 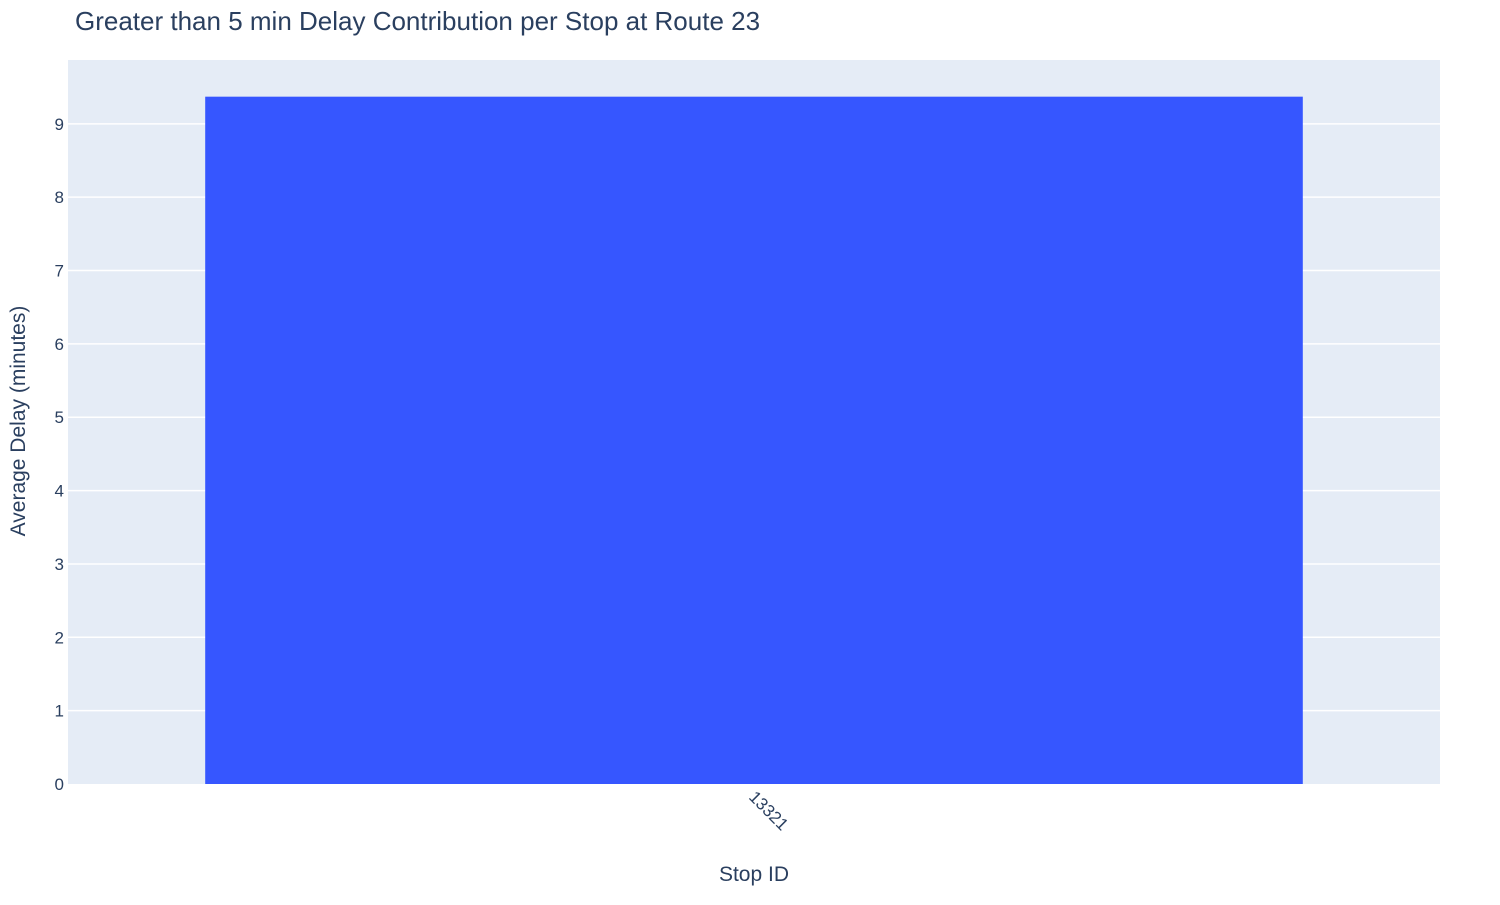 I want to click on y-tick-label: 3, so click(x=59, y=564).